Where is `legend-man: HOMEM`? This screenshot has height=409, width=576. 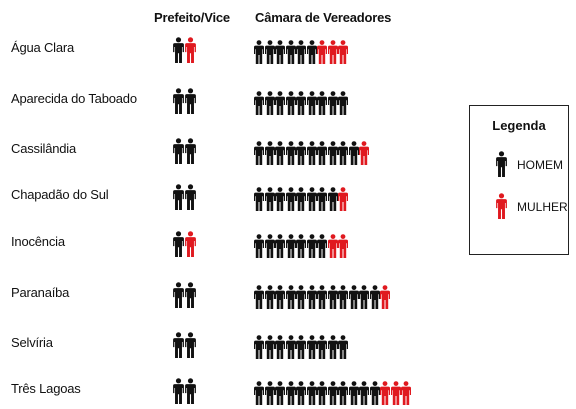 legend-man: HOMEM is located at coordinates (524, 165).